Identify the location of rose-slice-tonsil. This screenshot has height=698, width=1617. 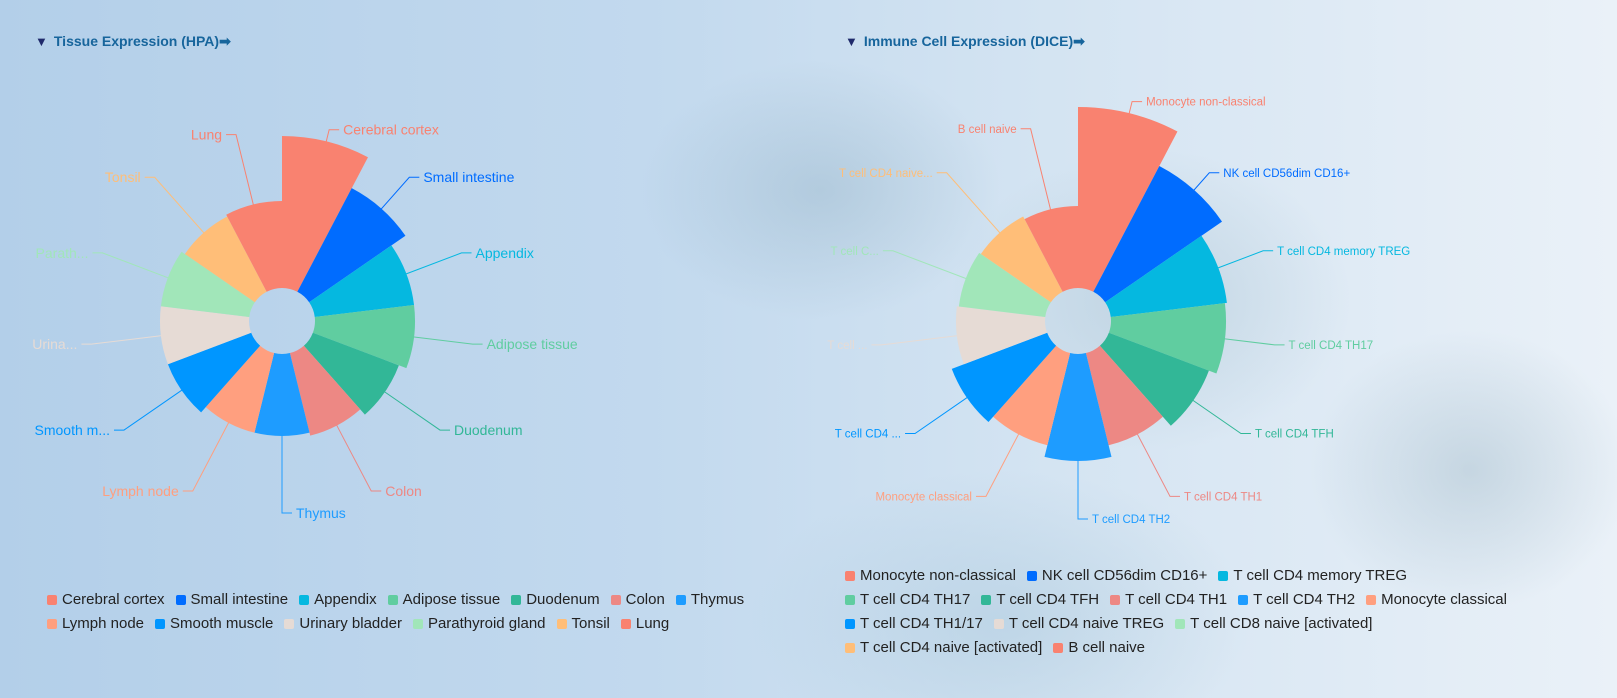
(225, 259).